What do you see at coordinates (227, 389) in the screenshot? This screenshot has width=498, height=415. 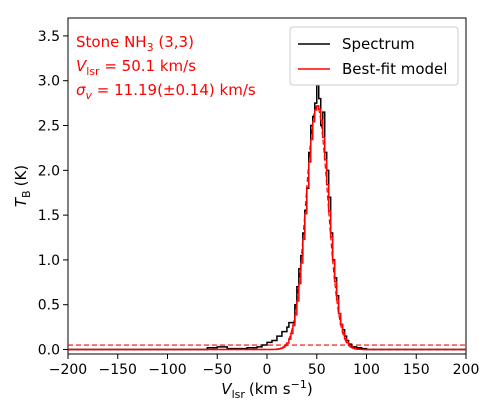 I see `x-axis-label-main: V` at bounding box center [227, 389].